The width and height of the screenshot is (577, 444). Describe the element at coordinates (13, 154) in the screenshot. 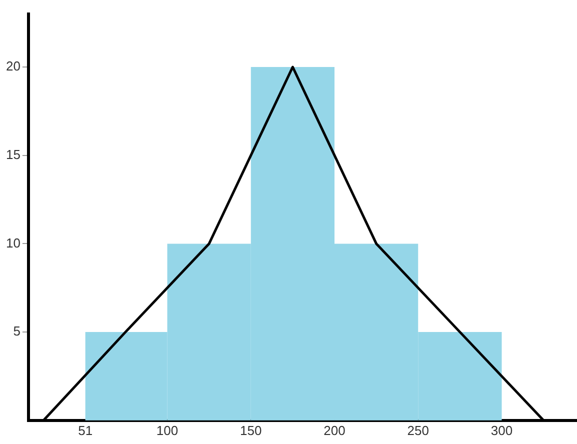

I see `y-tick-label: 15` at that location.